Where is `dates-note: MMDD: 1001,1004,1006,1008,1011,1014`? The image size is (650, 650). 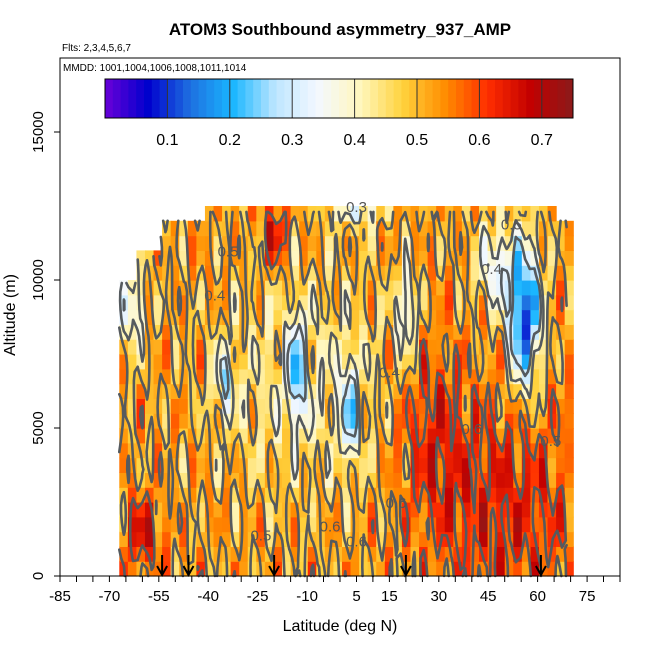
dates-note: MMDD: 1001,1004,1006,1008,1011,1014 is located at coordinates (155, 68).